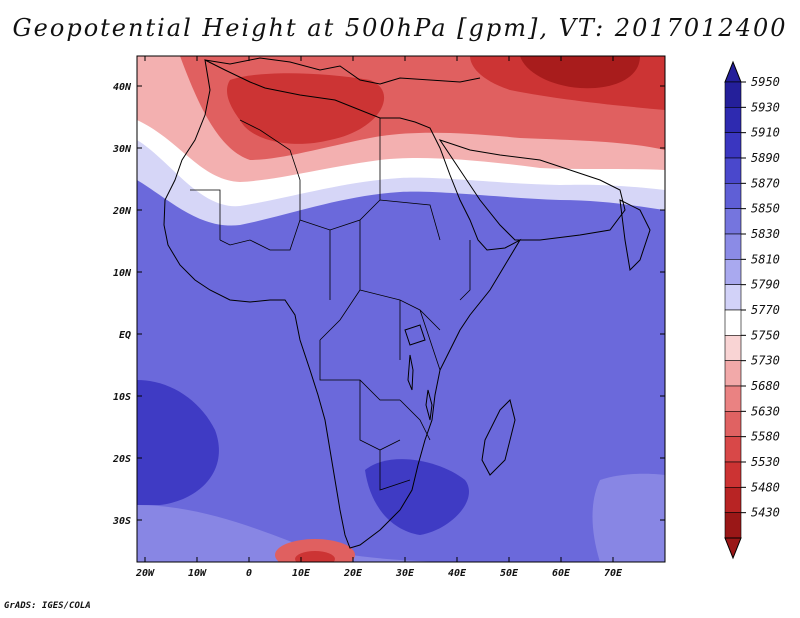 The image size is (800, 618). What do you see at coordinates (417, 497) in the screenshot?
I see `low-height-southern-africa` at bounding box center [417, 497].